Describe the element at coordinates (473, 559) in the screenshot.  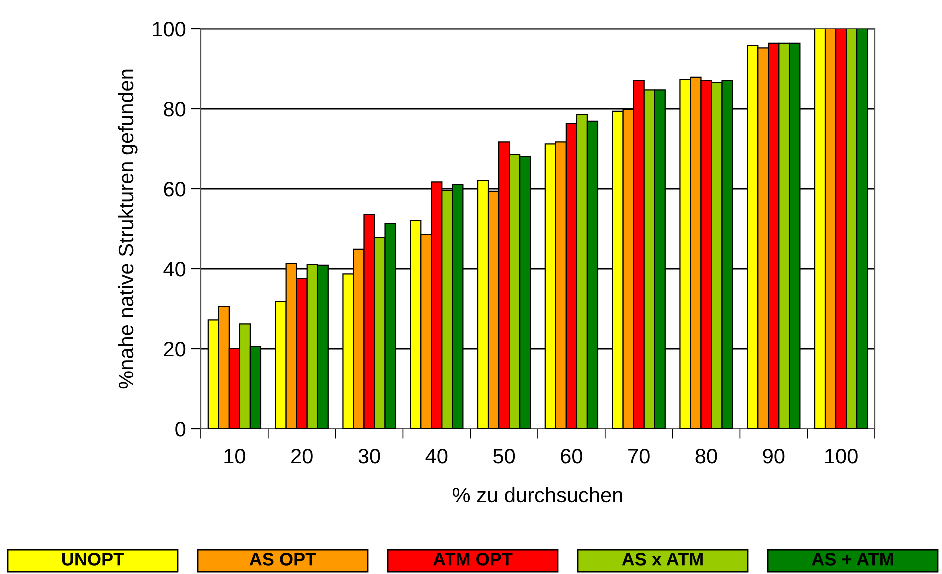
I see `text: ATM OPT` at that location.